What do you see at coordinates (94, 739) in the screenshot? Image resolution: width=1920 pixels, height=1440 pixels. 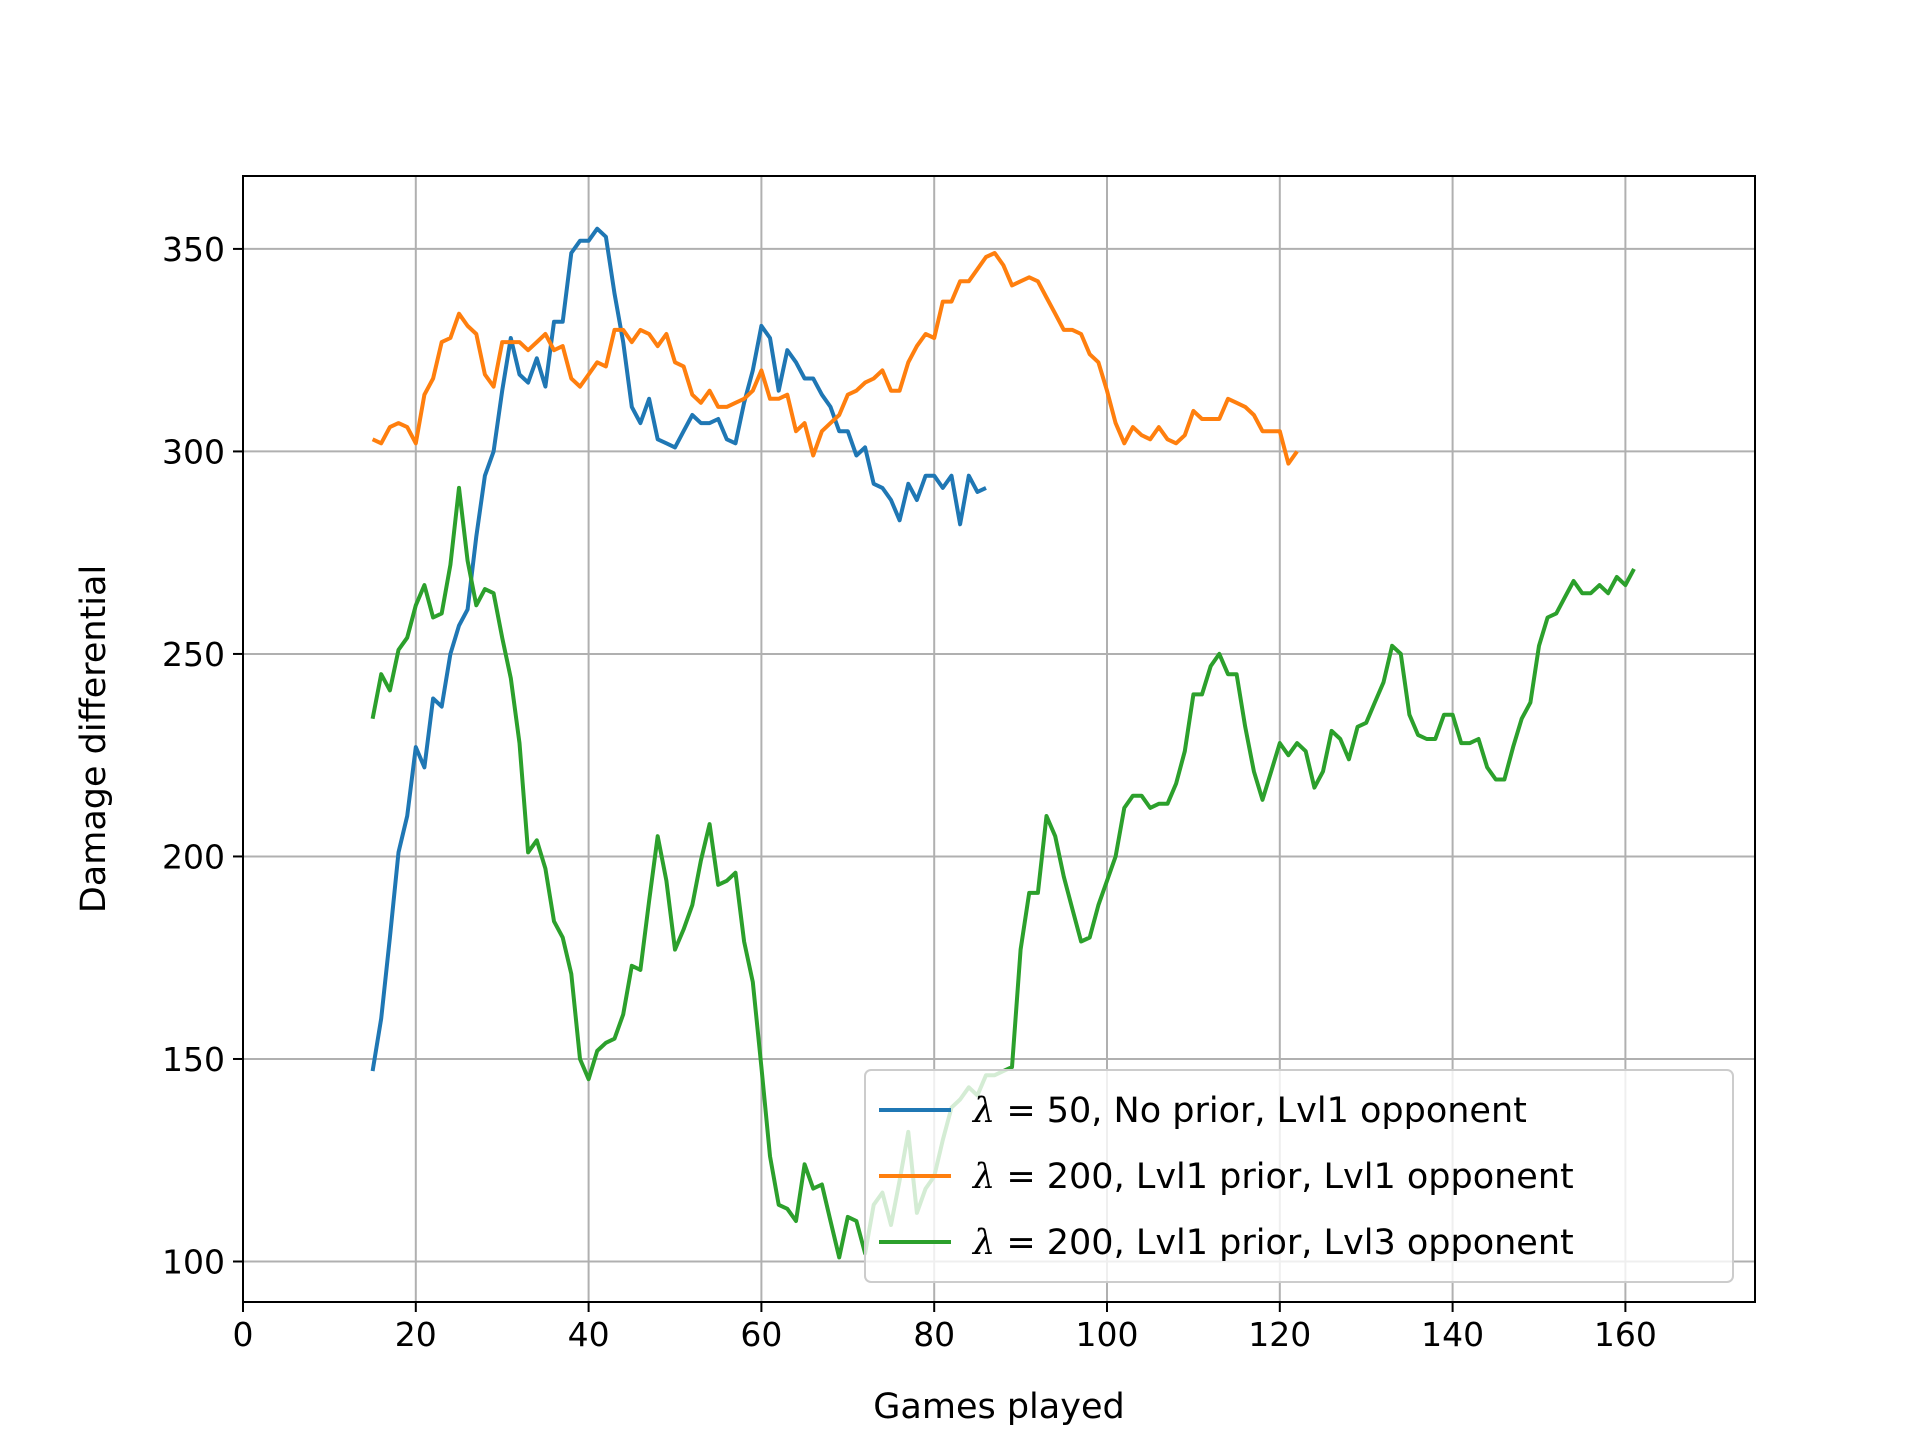 I see `y-axis-label: Damage differential` at bounding box center [94, 739].